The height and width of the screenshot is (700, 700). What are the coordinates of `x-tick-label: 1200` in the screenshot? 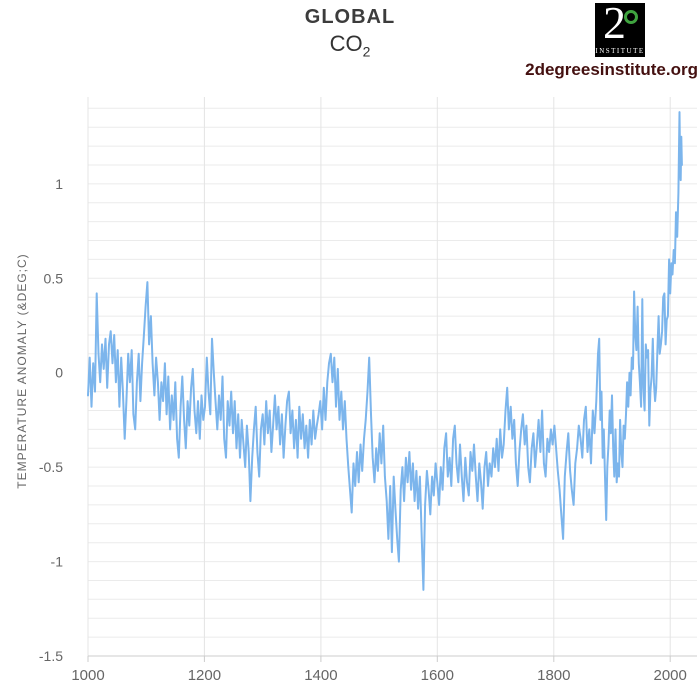 It's located at (204, 675).